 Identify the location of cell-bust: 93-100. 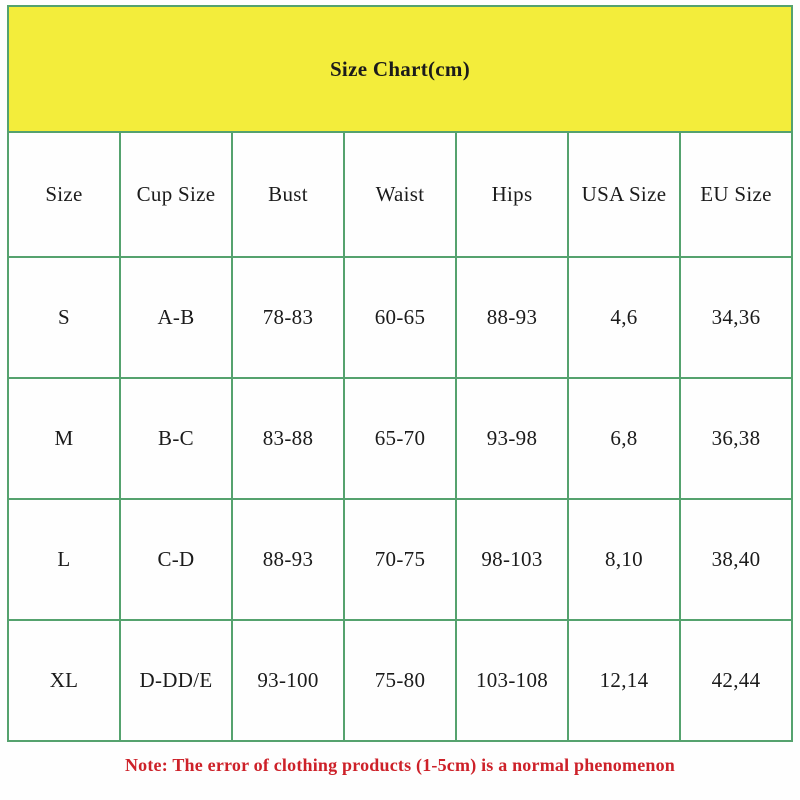
(288, 680).